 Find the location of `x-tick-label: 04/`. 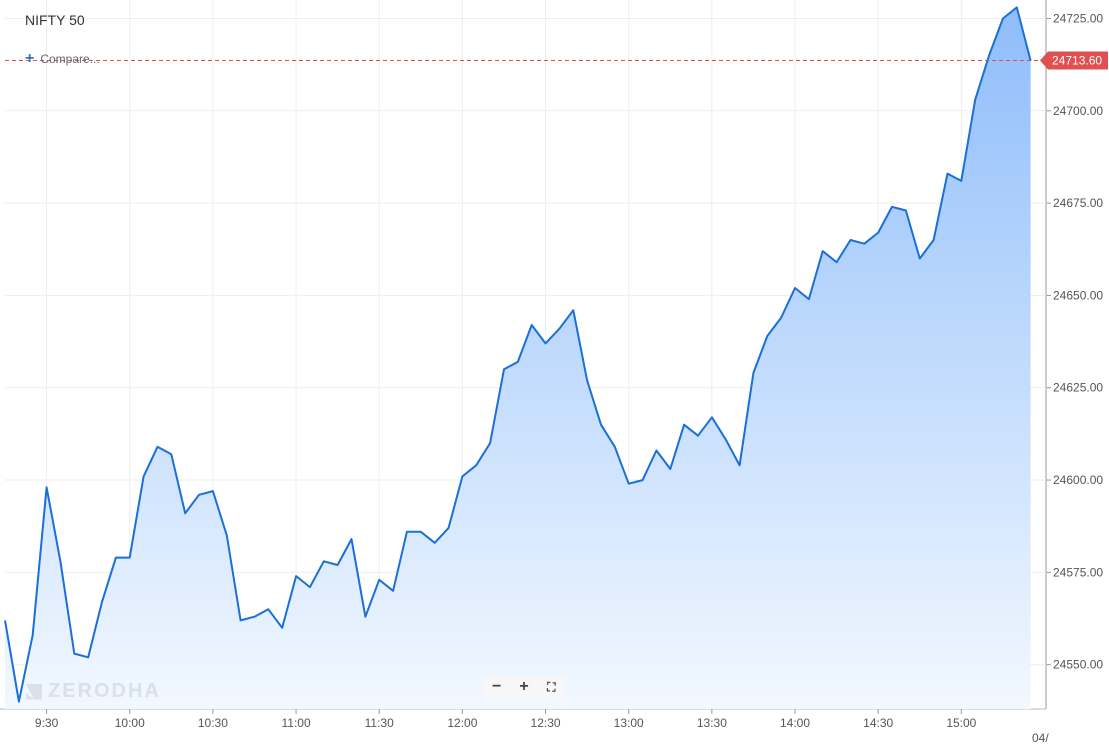

x-tick-label: 04/ is located at coordinates (1040, 738).